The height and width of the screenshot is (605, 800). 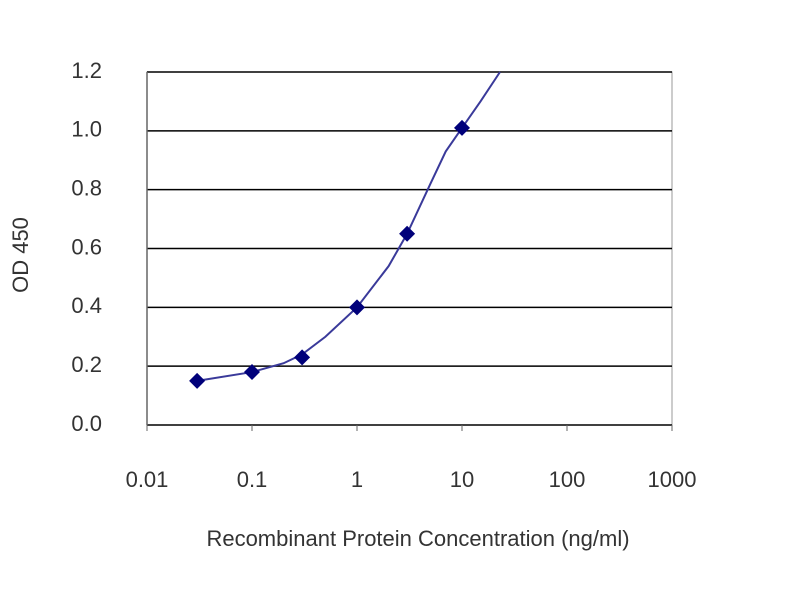 I want to click on y-tick-label: 0.8, so click(x=86, y=187).